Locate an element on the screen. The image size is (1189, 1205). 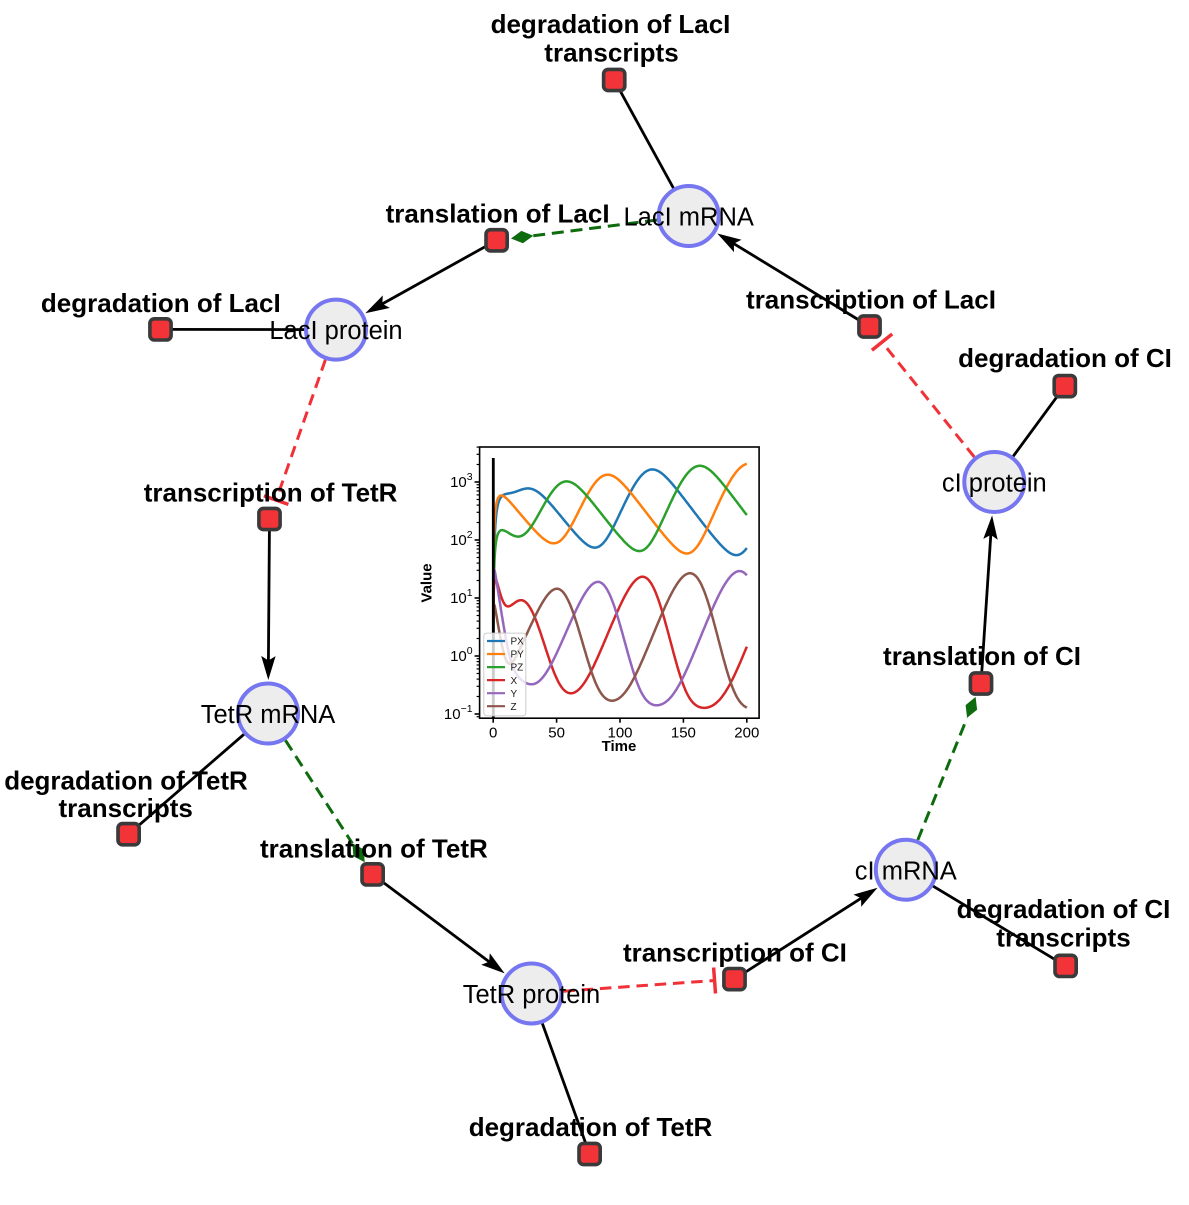
svg-text: 150 is located at coordinates (683, 733).